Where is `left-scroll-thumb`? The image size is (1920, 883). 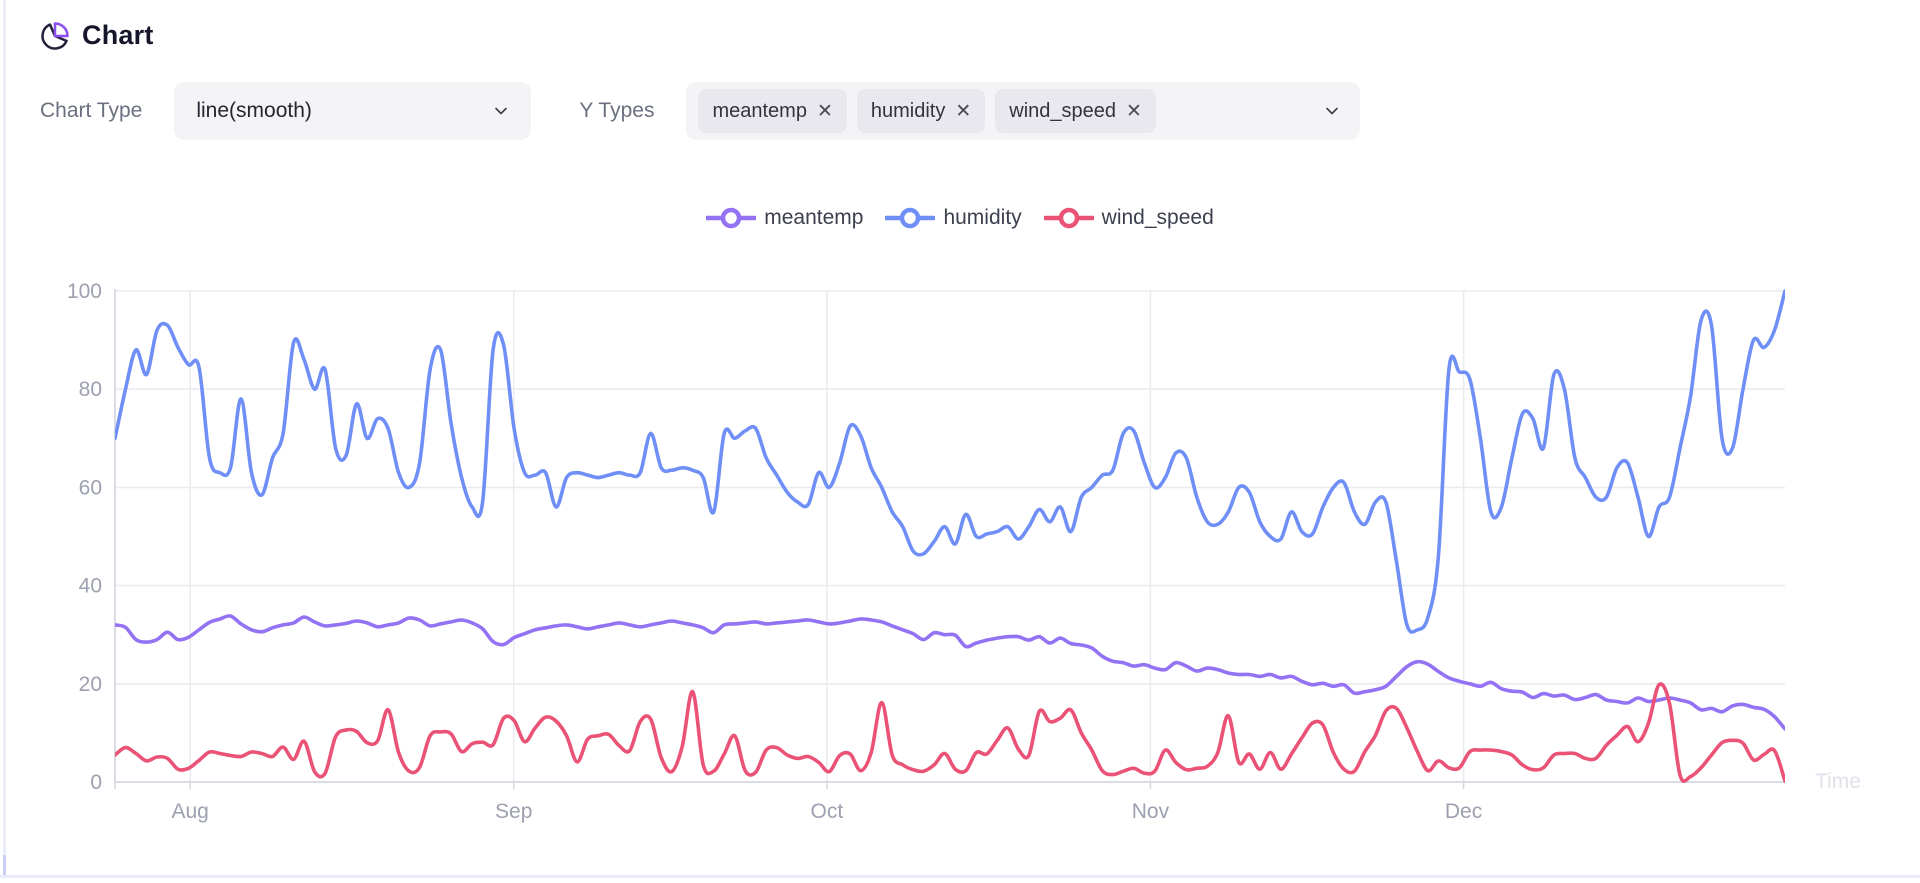
left-scroll-thumb is located at coordinates (4, 866).